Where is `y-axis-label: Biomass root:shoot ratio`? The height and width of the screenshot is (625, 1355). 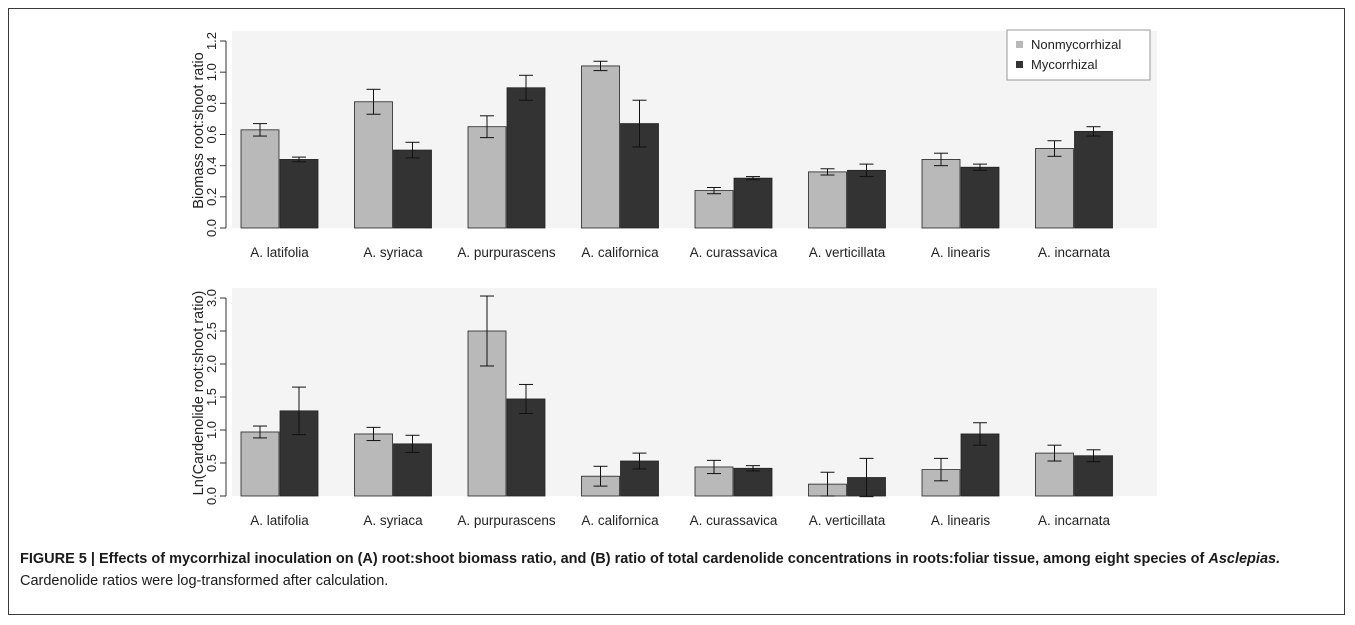 y-axis-label: Biomass root:shoot ratio is located at coordinates (199, 130).